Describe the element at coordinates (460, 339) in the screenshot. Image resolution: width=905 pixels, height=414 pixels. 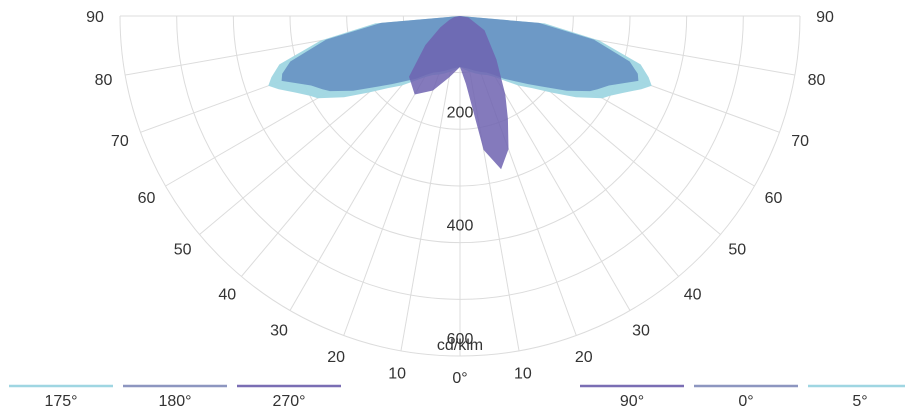
I see `radial-tick-label: 600` at that location.